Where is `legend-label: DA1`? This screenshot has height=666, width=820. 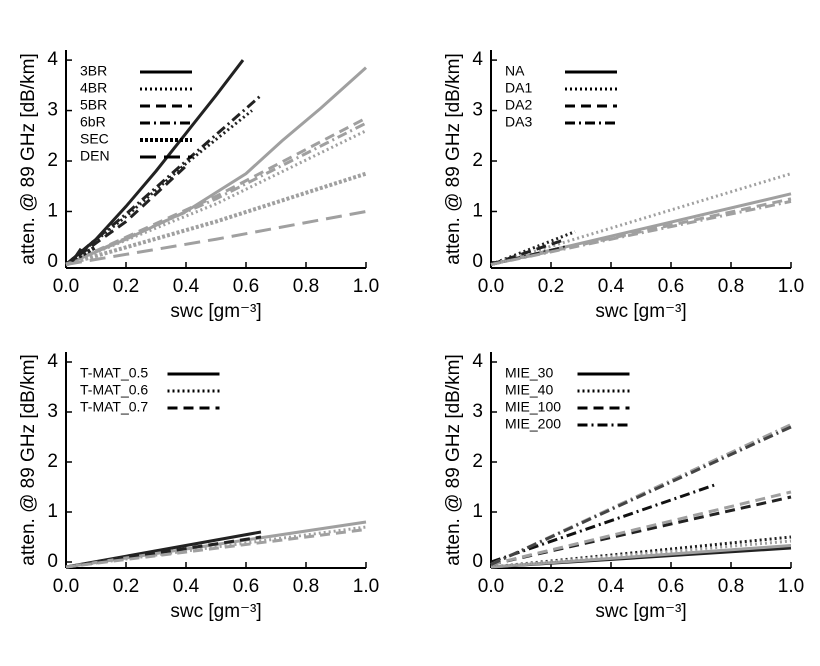 legend-label: DA1 is located at coordinates (518, 88).